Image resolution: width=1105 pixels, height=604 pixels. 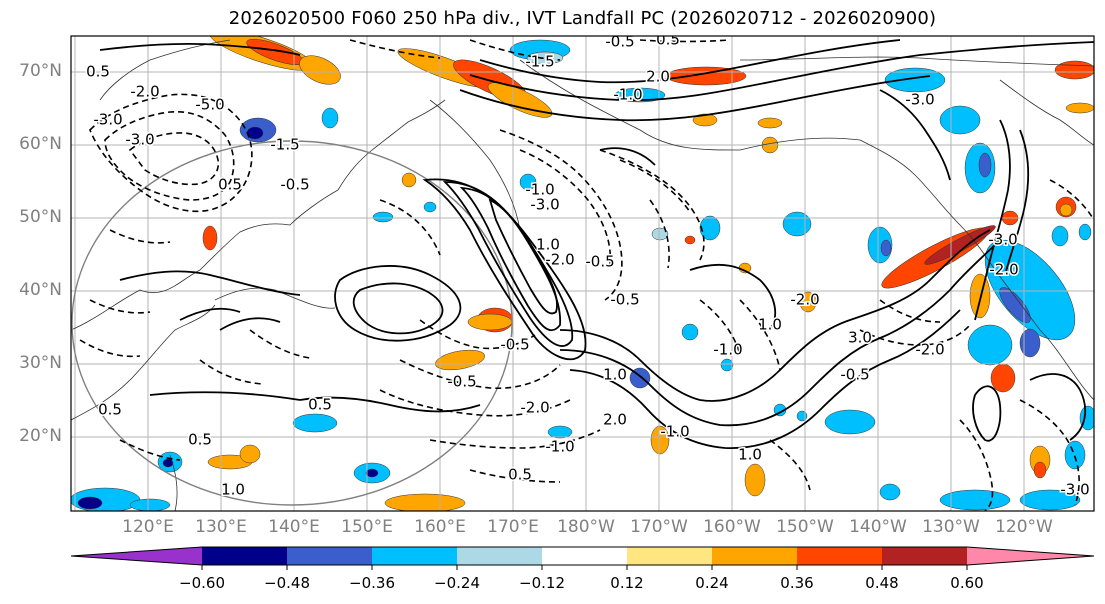 What do you see at coordinates (805, 527) in the screenshot?
I see `longitude-label: 150°W` at bounding box center [805, 527].